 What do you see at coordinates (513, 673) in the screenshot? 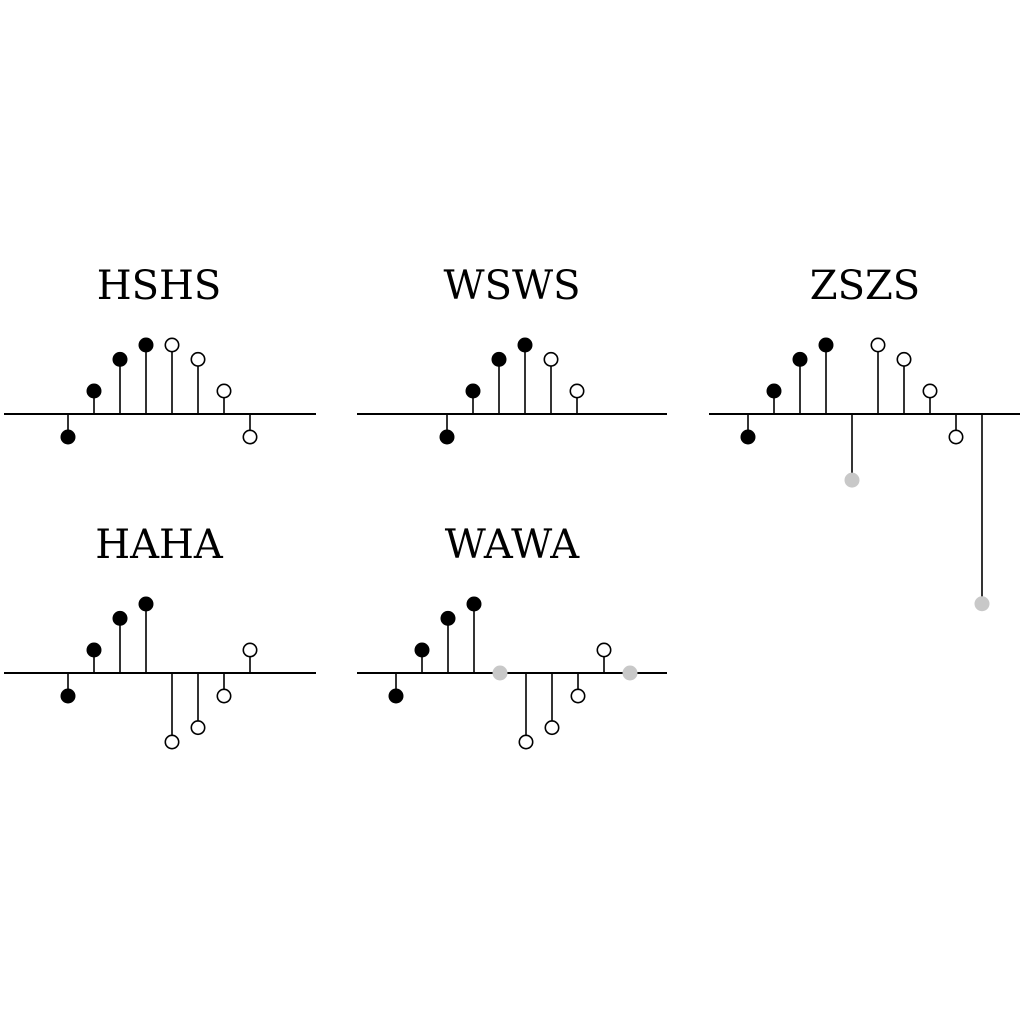
I see `samples-wawa` at bounding box center [513, 673].